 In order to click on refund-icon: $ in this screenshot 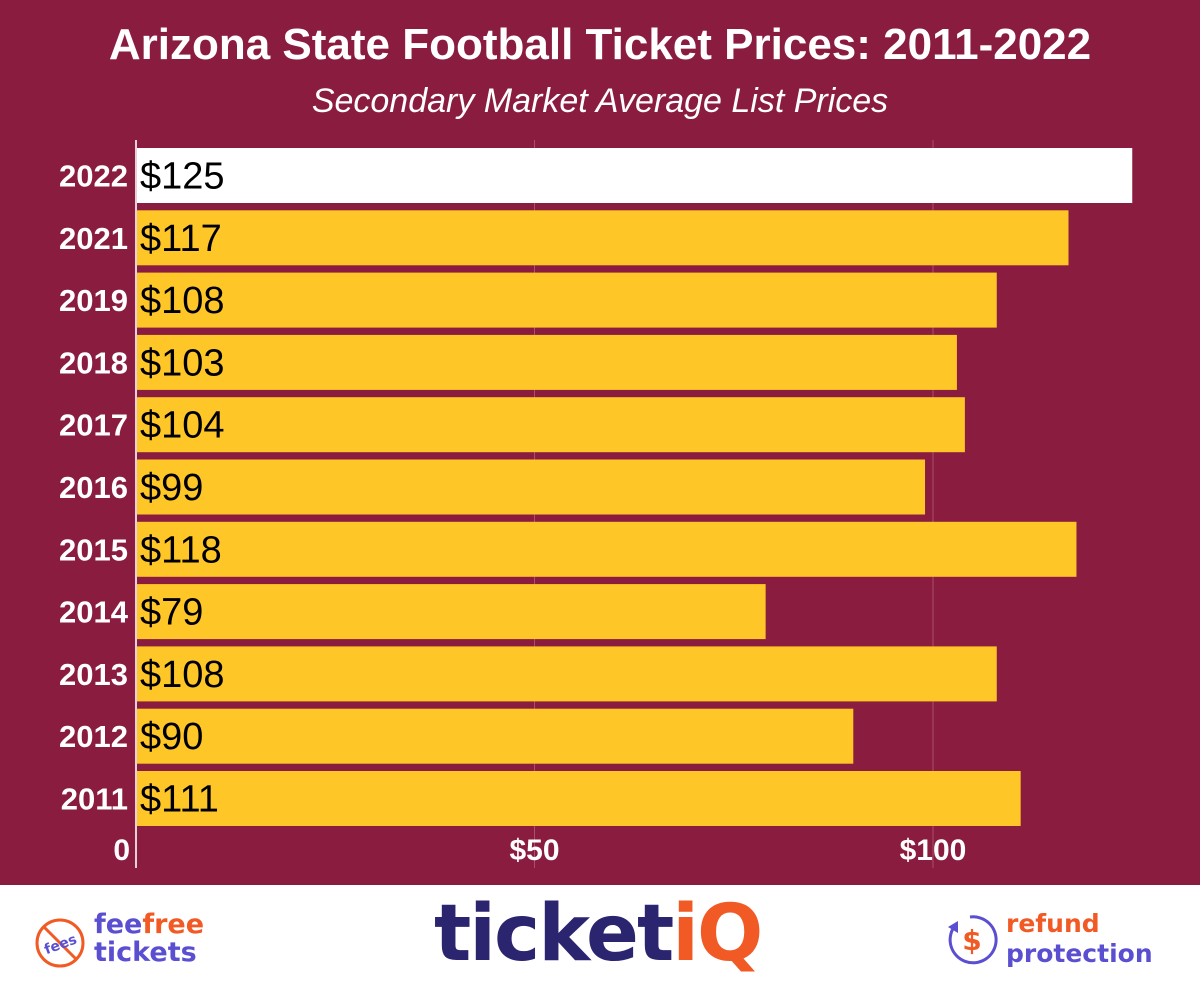, I will do `click(973, 940)`.